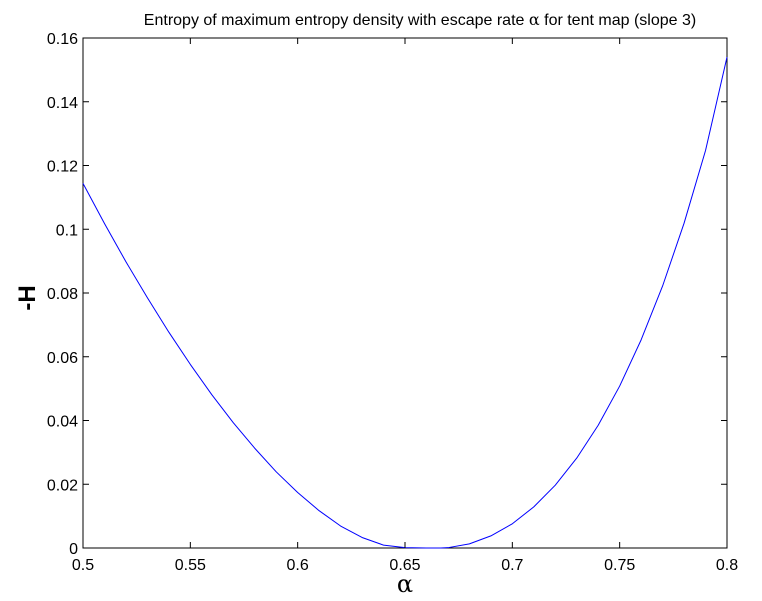 The image size is (762, 601). I want to click on x-tick-label: 0.8, so click(727, 565).